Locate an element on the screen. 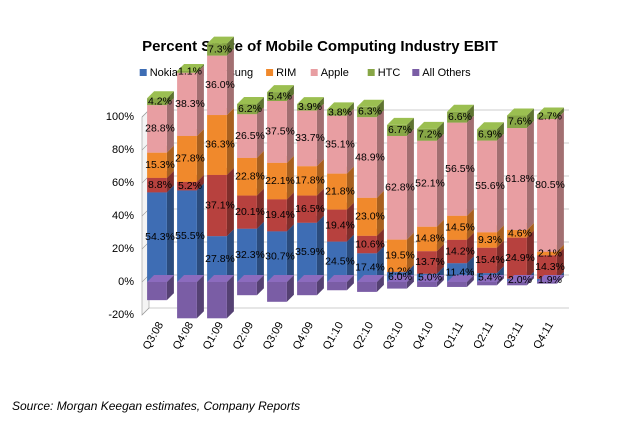 The width and height of the screenshot is (640, 421). y-tick-label: -20% is located at coordinates (121, 315).